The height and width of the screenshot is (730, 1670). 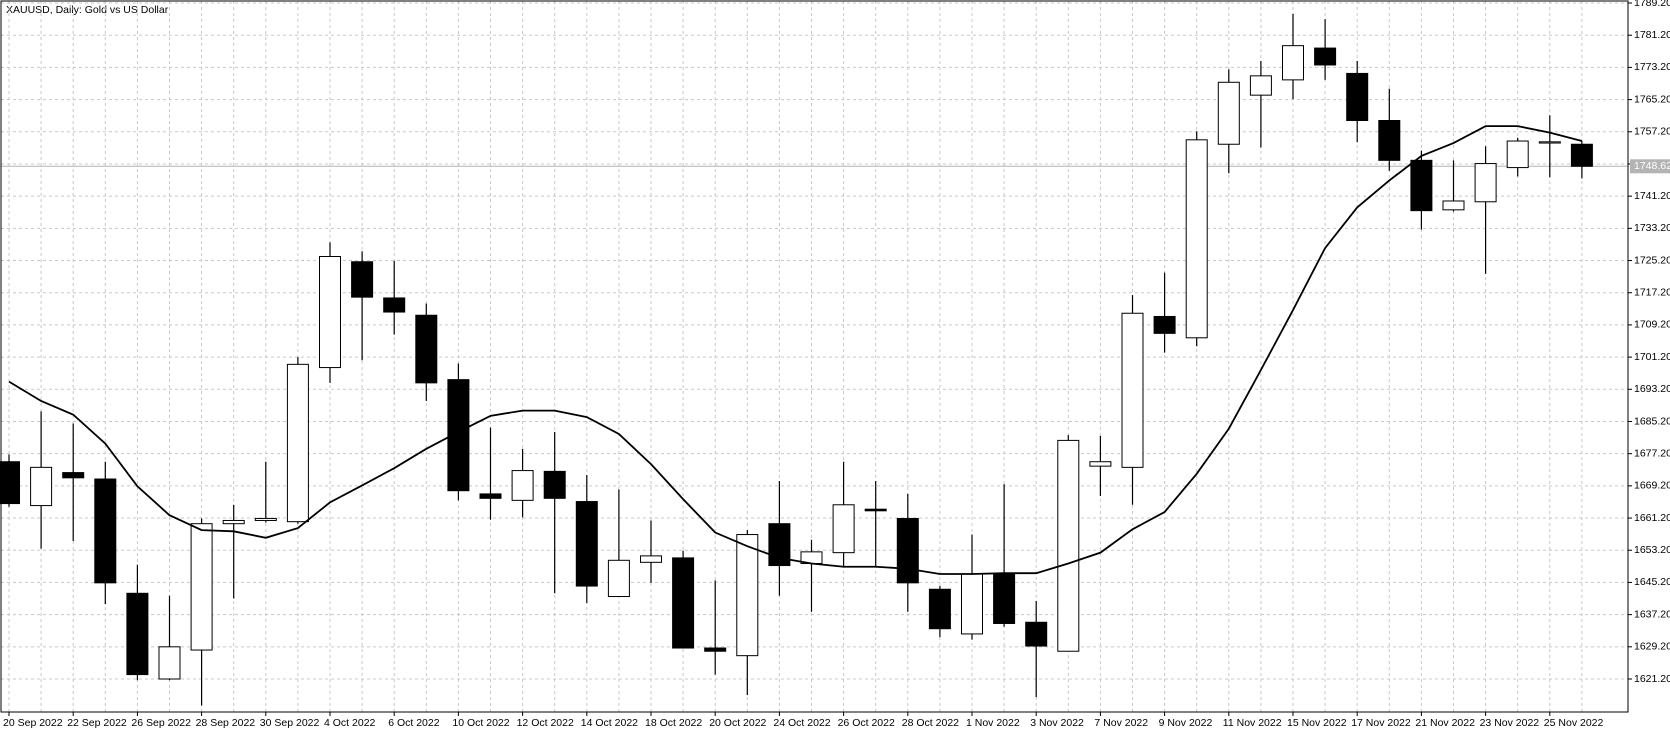 I want to click on x-tick-label: 20 Oct 2022, so click(x=737, y=723).